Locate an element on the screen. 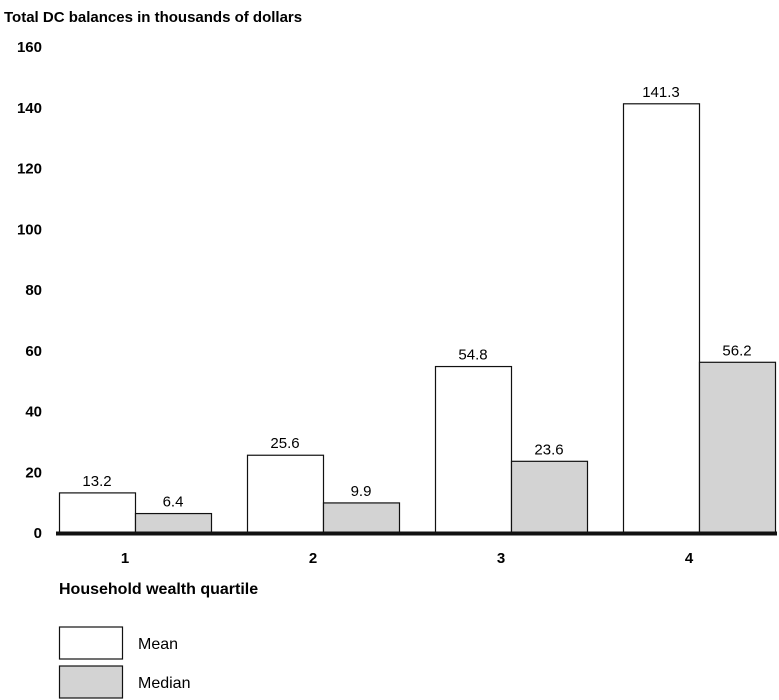 The image size is (779, 700). data-label-median-2: 9.9 is located at coordinates (361, 491).